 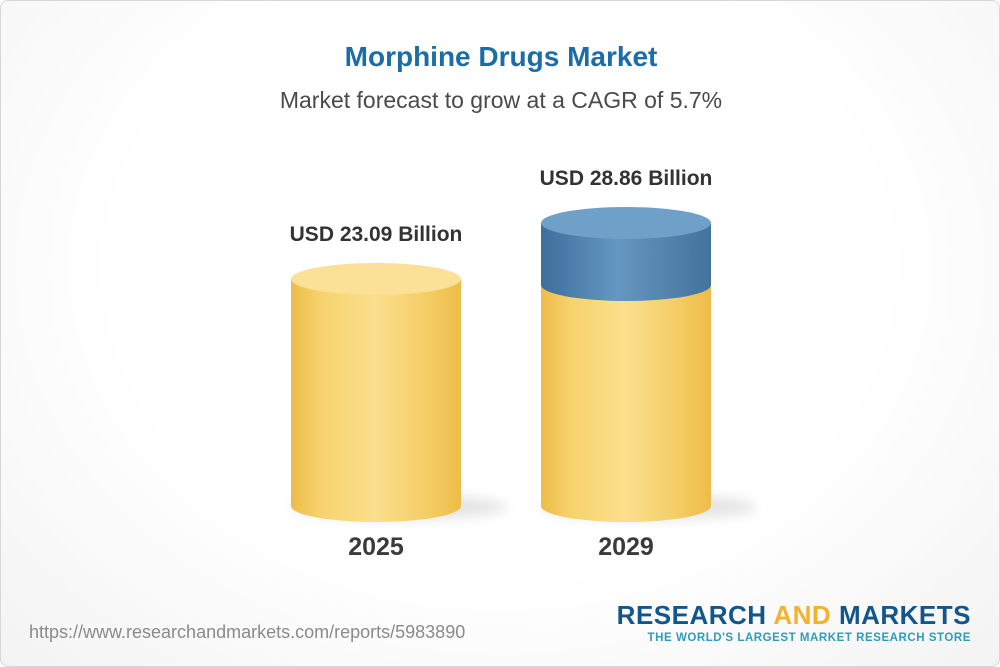 I want to click on cylinder-2025, so click(x=376, y=392).